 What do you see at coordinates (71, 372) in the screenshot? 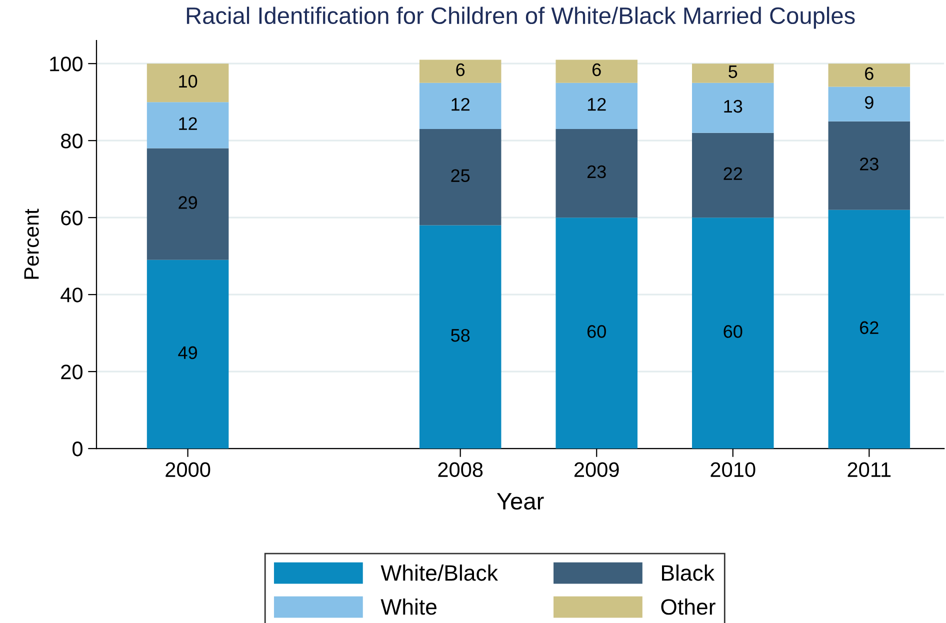
I see `y-tick-label: 20` at bounding box center [71, 372].